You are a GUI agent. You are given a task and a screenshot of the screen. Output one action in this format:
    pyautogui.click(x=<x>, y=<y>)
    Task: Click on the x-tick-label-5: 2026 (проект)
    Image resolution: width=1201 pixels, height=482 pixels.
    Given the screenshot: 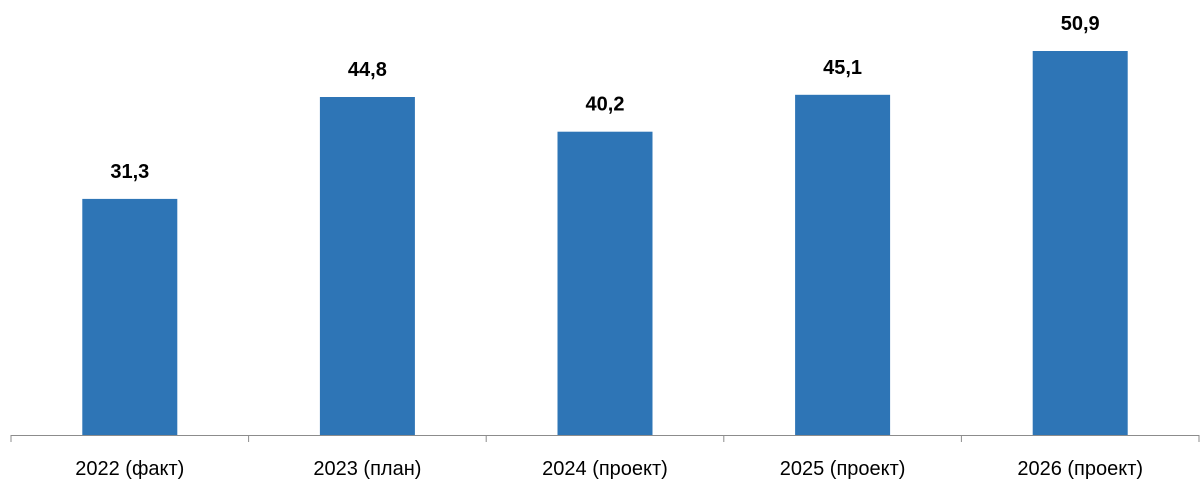 What is the action you would take?
    pyautogui.click(x=1080, y=469)
    